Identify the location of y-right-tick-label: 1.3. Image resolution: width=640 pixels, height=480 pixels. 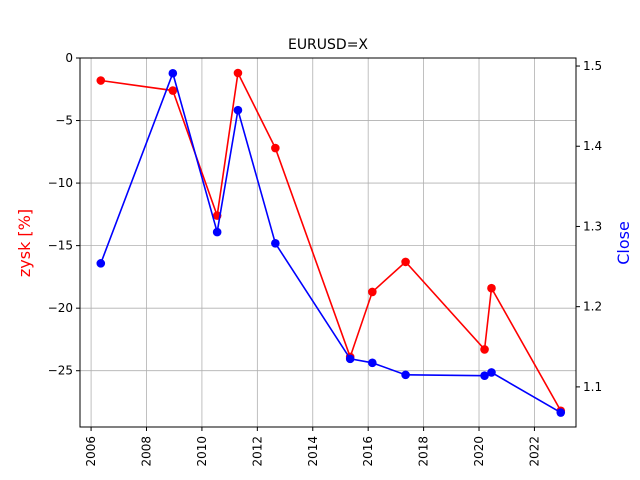
(592, 226).